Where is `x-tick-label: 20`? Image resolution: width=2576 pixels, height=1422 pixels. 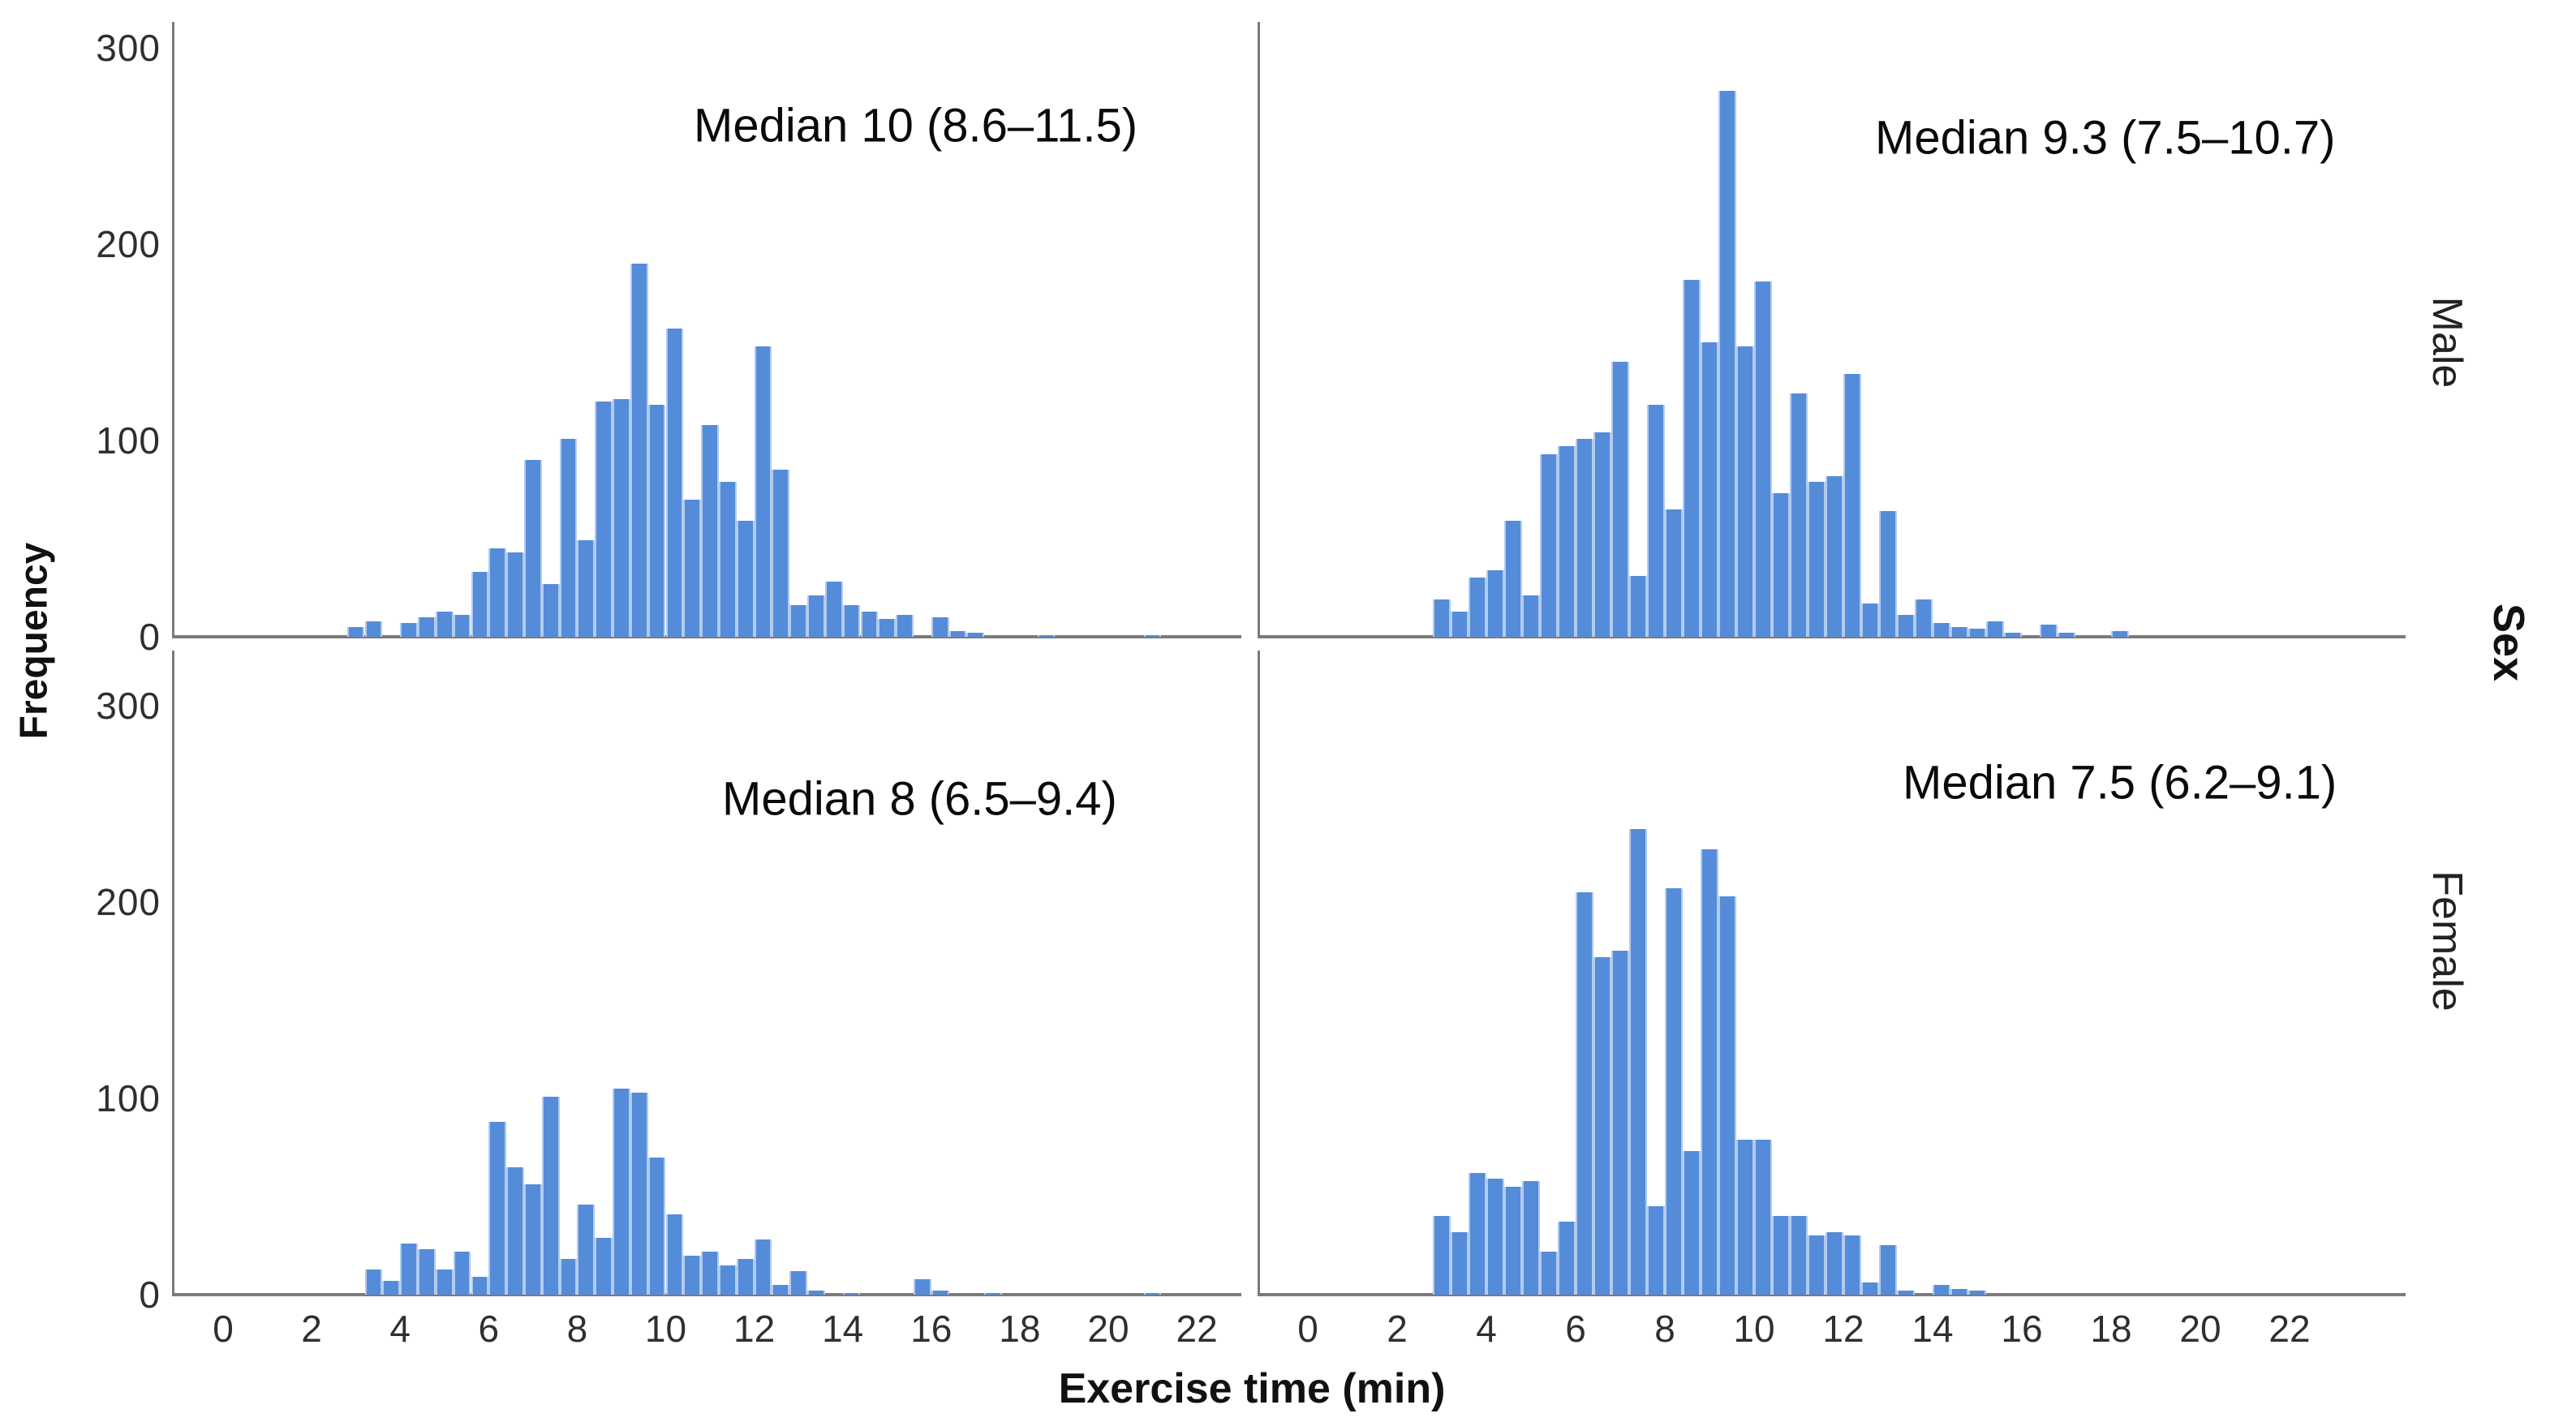 x-tick-label: 20 is located at coordinates (2200, 1329).